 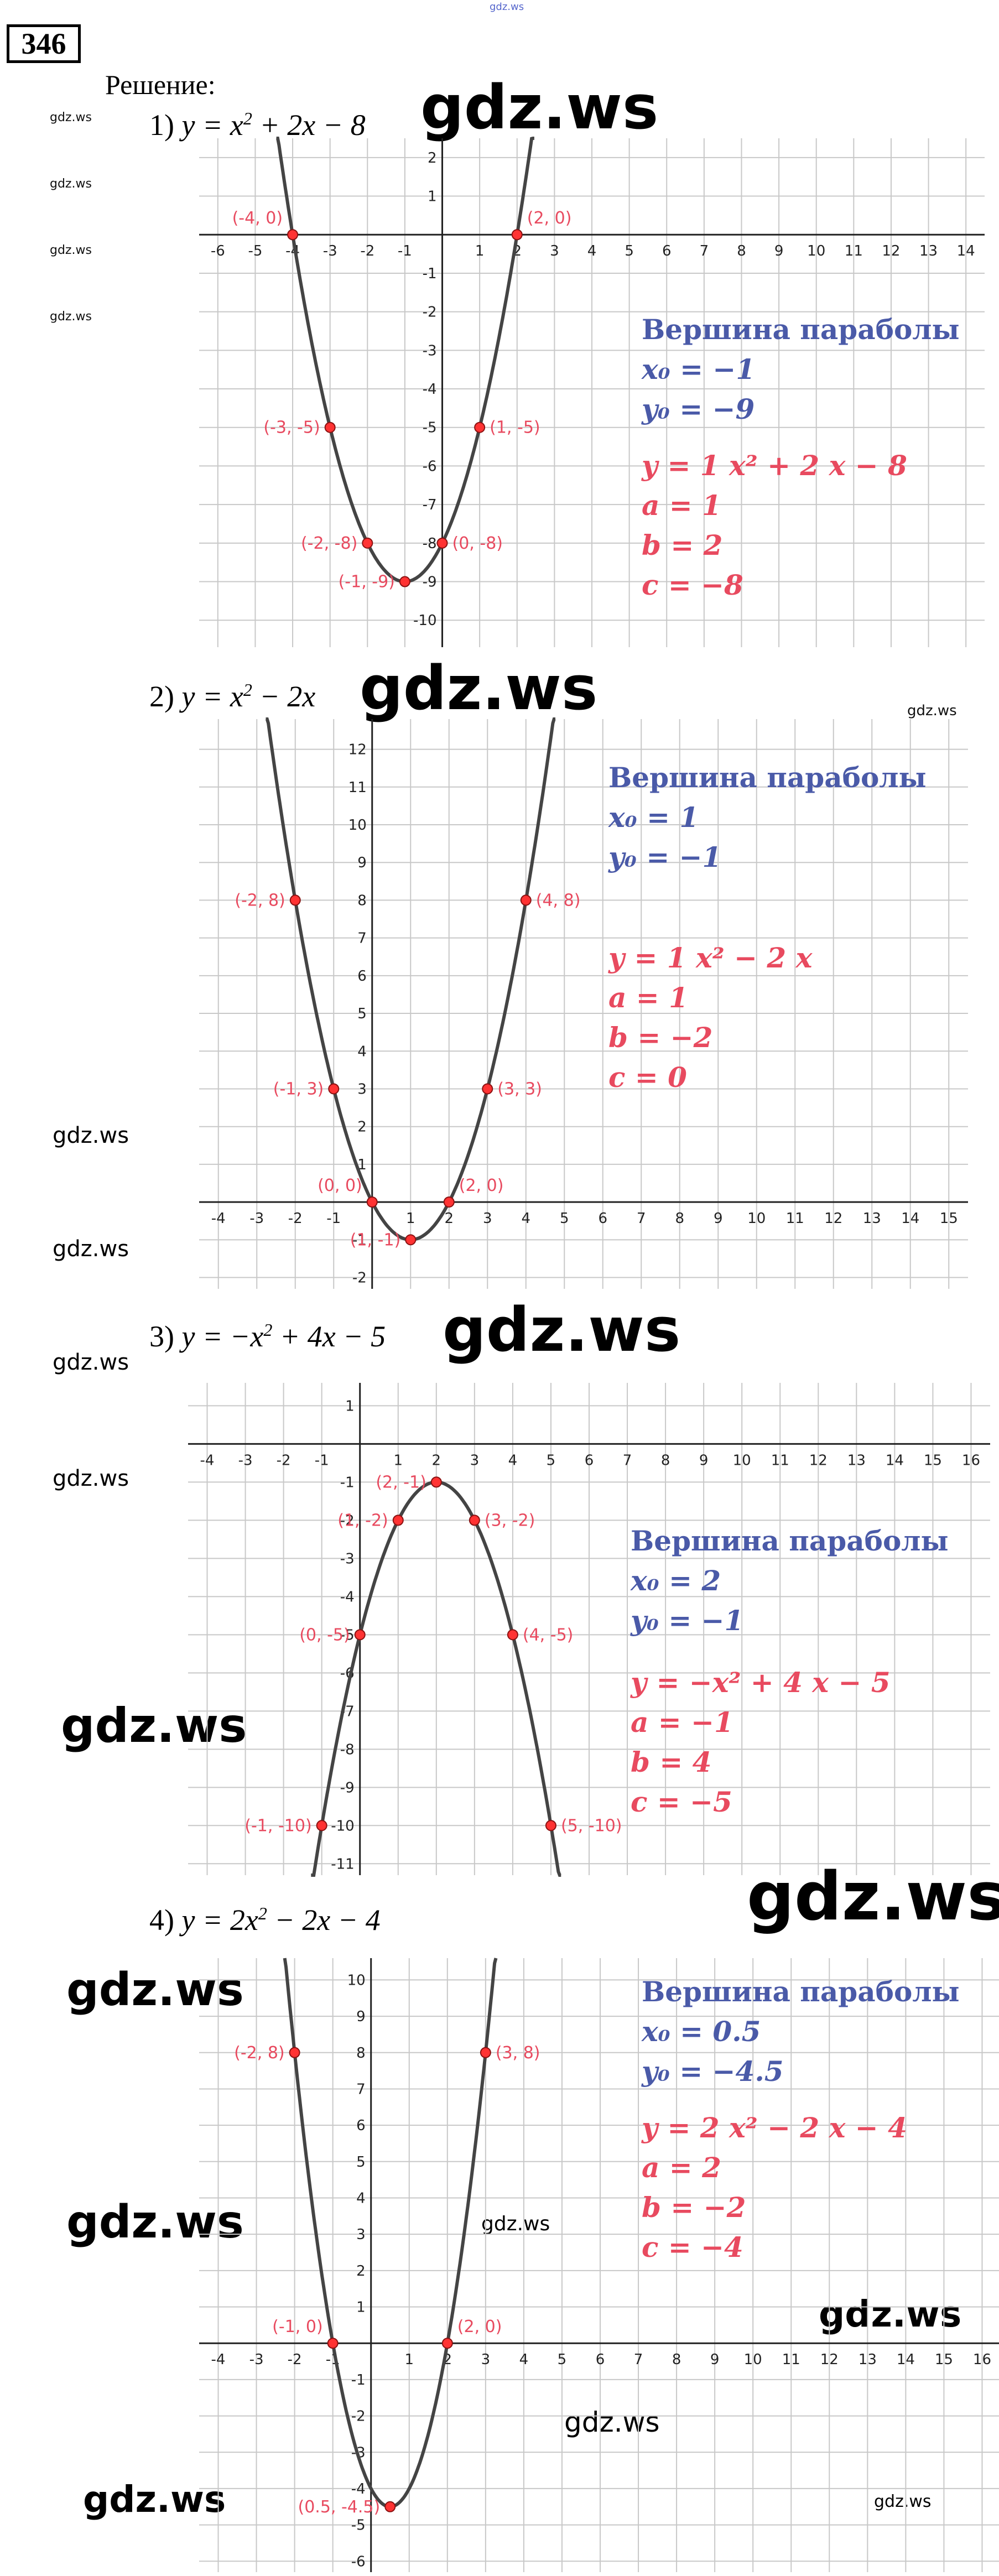 I want to click on coef-c: c = −5, so click(x=681, y=1802).